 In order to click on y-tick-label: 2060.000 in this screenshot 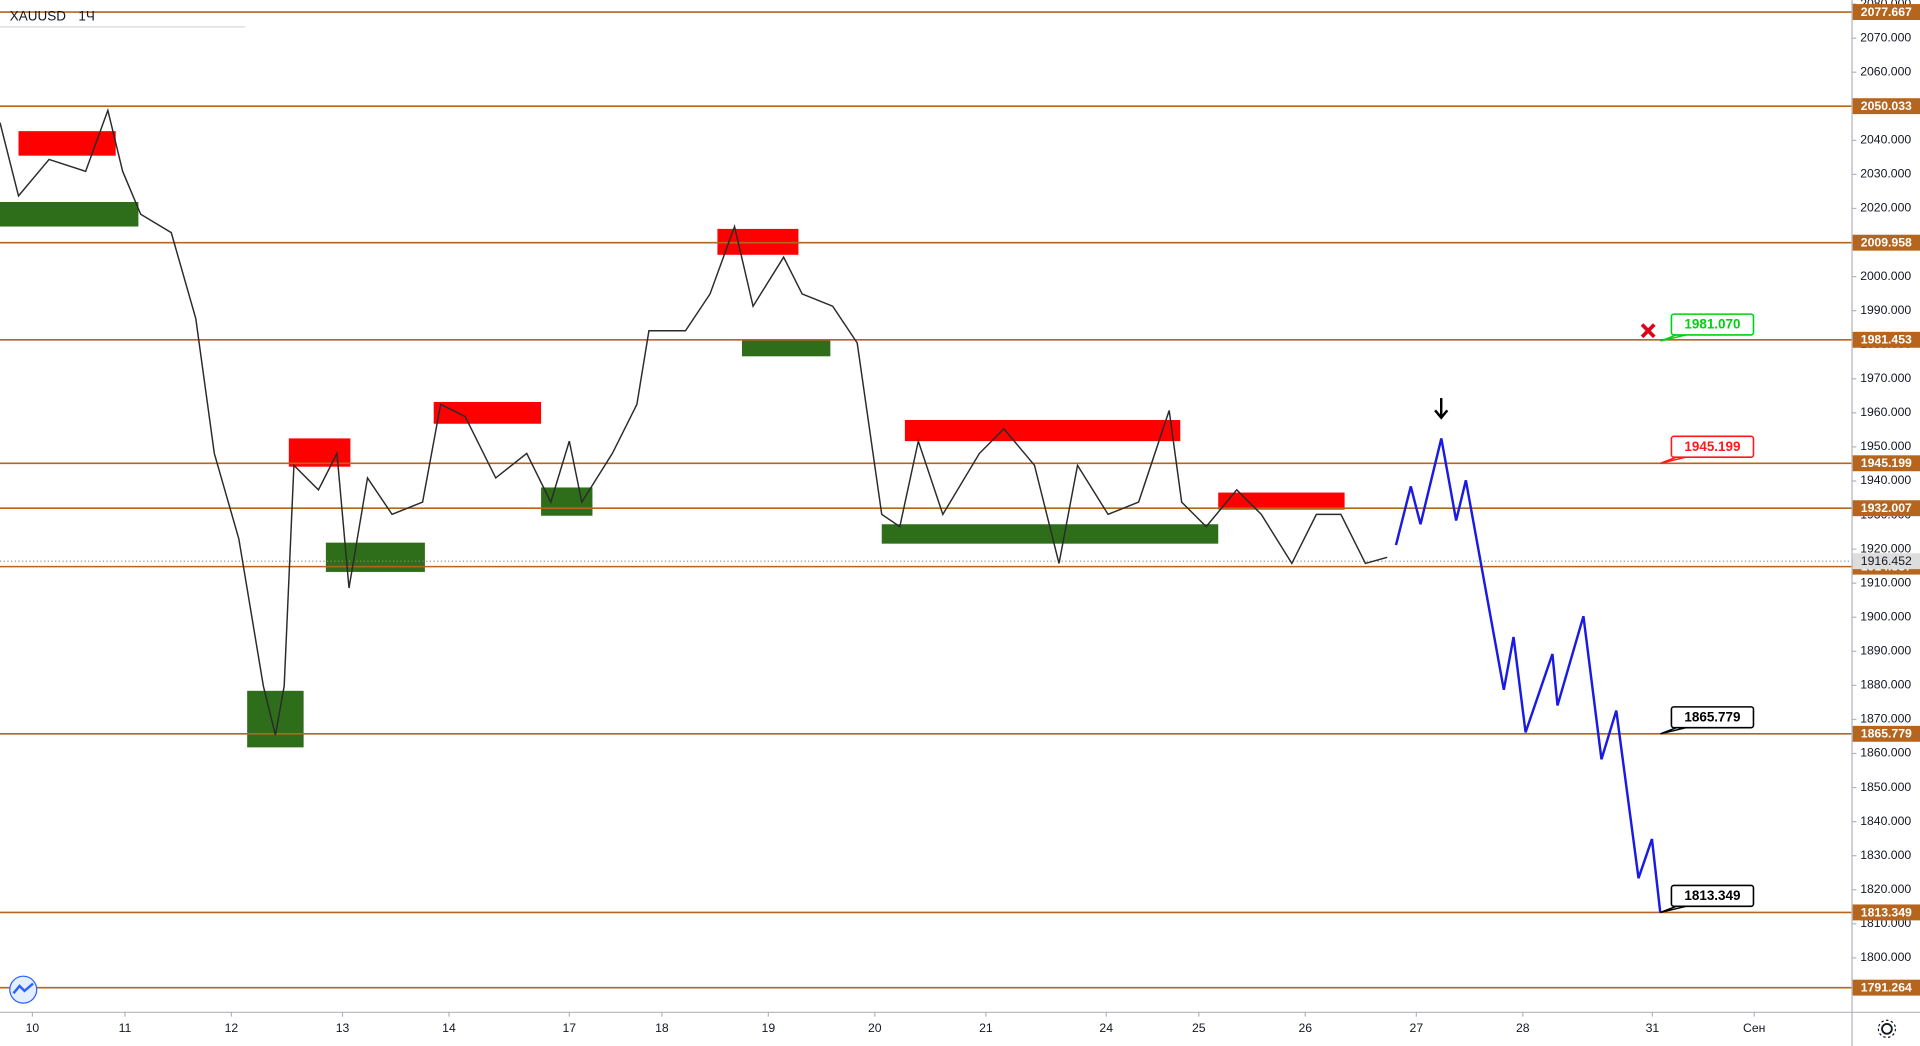, I will do `click(1885, 71)`.